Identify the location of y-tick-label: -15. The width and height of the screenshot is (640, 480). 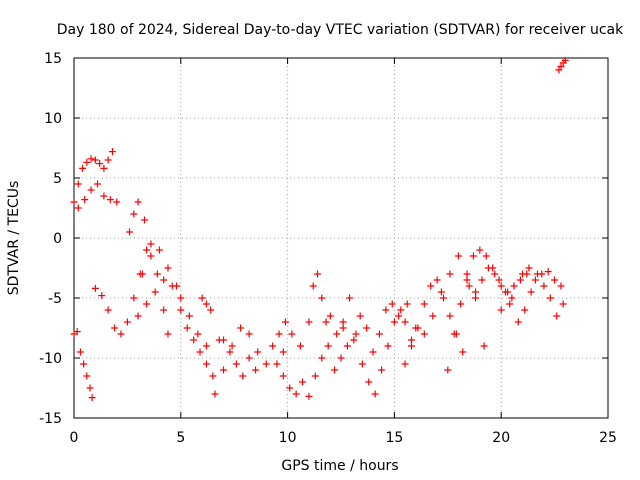
(50, 419).